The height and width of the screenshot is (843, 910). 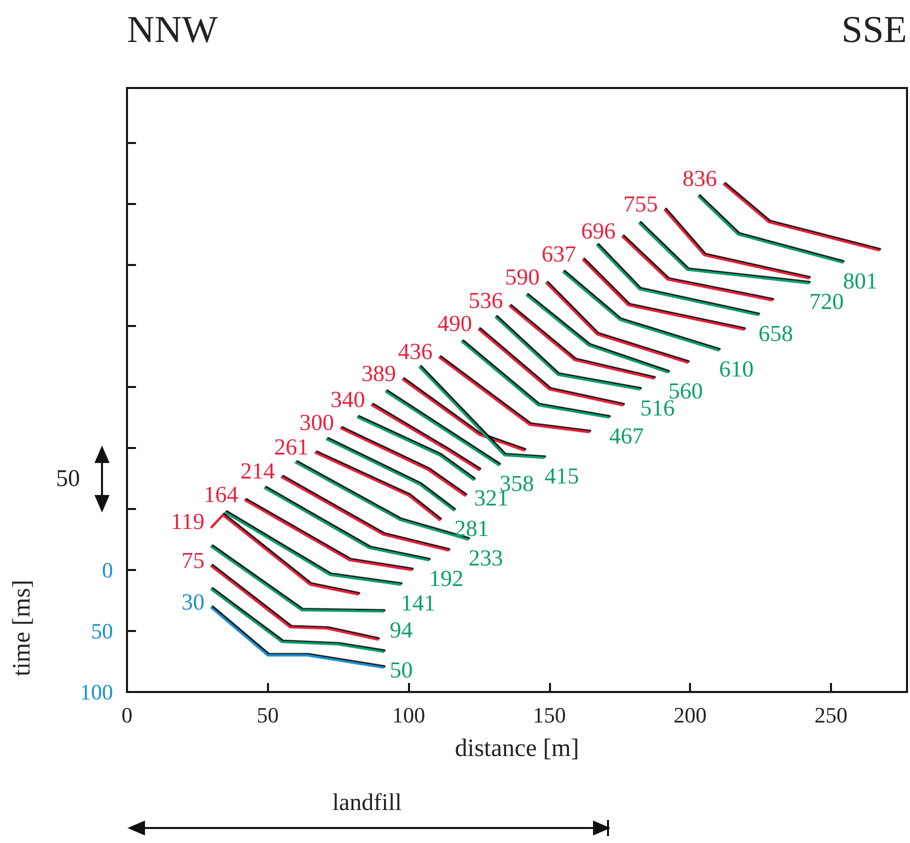 What do you see at coordinates (192, 601) in the screenshot?
I see `series-label: 30` at bounding box center [192, 601].